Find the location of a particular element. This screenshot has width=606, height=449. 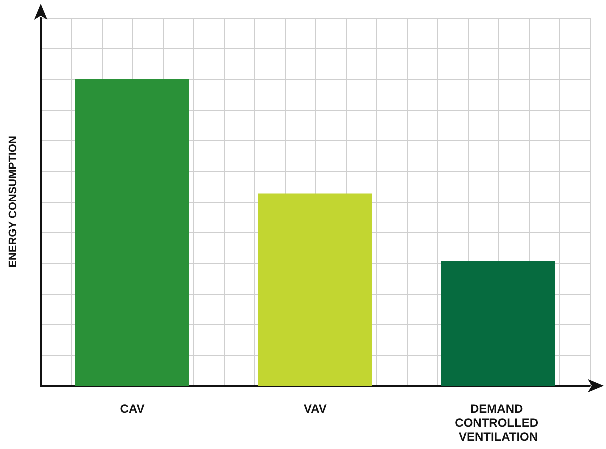

y-axis-title: ENERGY CONSUMPTION is located at coordinates (14, 202).